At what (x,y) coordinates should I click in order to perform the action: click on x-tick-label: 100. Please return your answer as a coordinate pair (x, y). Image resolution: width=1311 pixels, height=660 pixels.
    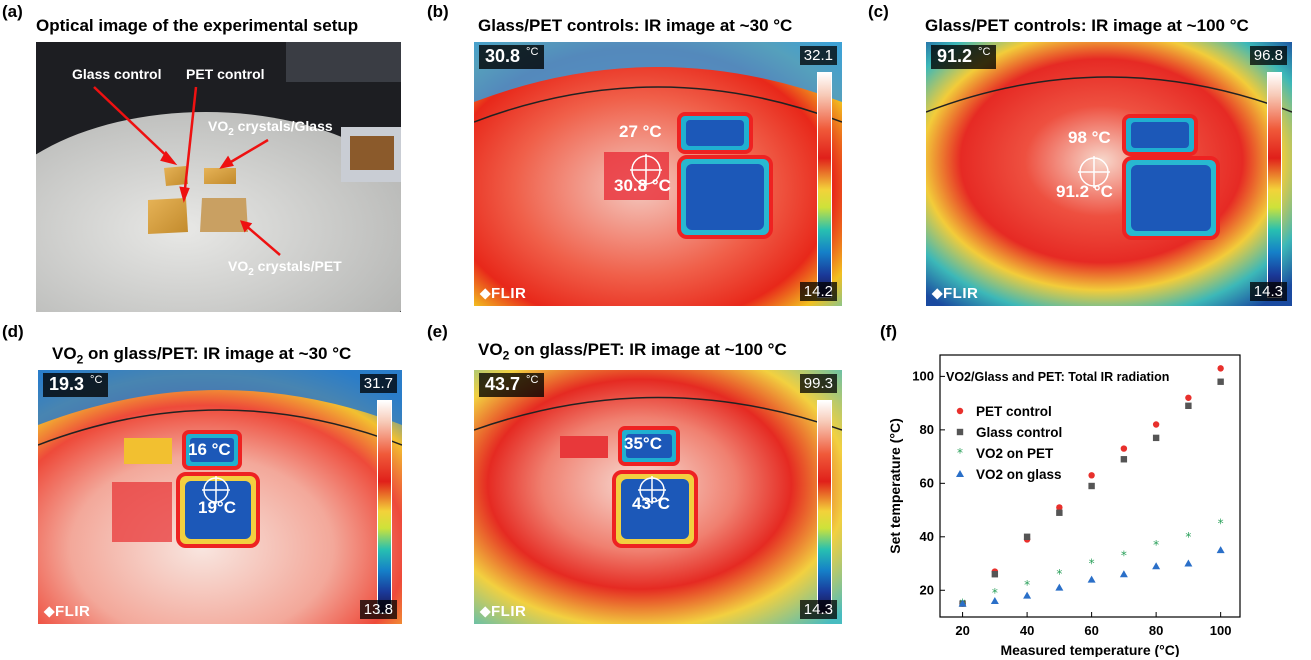
    Looking at the image, I should click on (1221, 630).